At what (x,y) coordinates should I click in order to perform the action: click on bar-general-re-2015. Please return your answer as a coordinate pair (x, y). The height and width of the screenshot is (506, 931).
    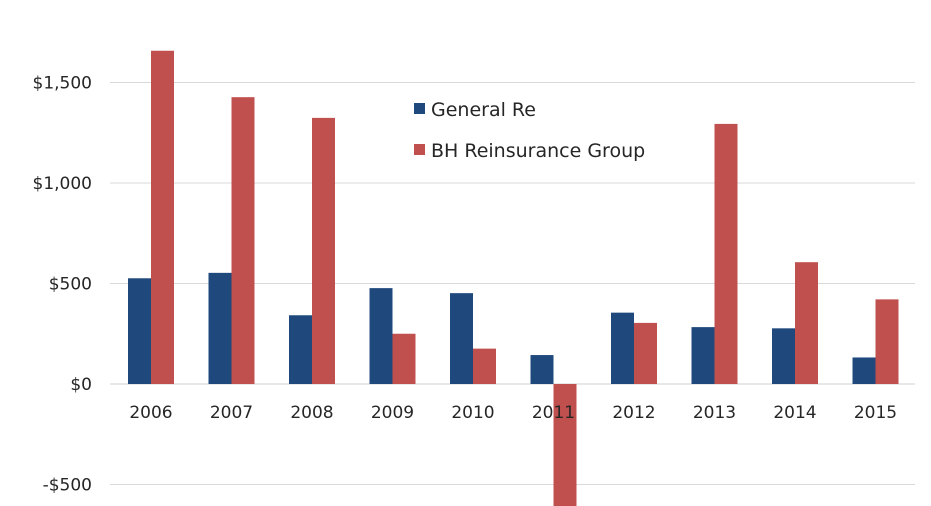
    Looking at the image, I should click on (864, 370).